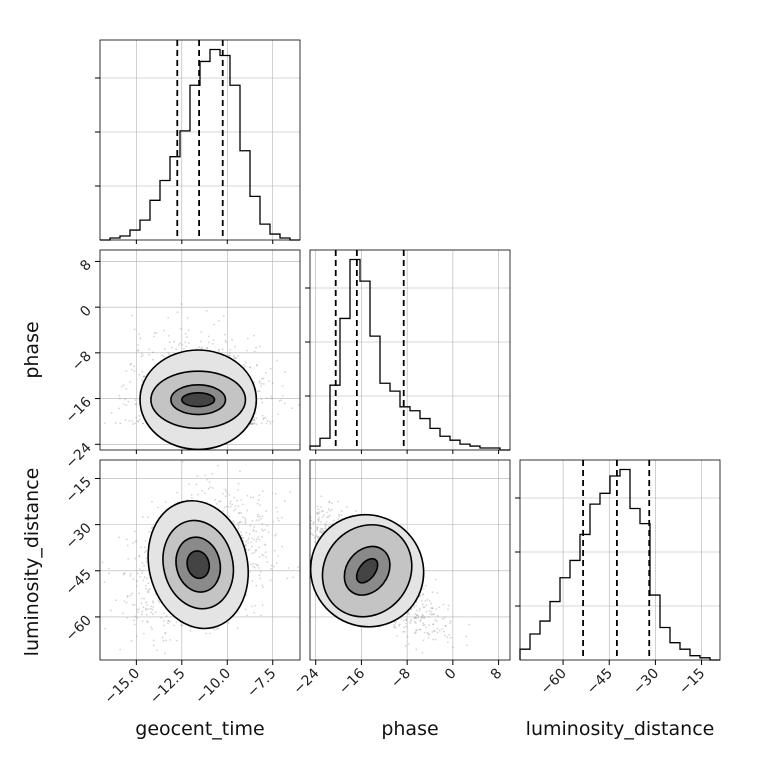  I want to click on x-tick-label: 8, so click(497, 675).